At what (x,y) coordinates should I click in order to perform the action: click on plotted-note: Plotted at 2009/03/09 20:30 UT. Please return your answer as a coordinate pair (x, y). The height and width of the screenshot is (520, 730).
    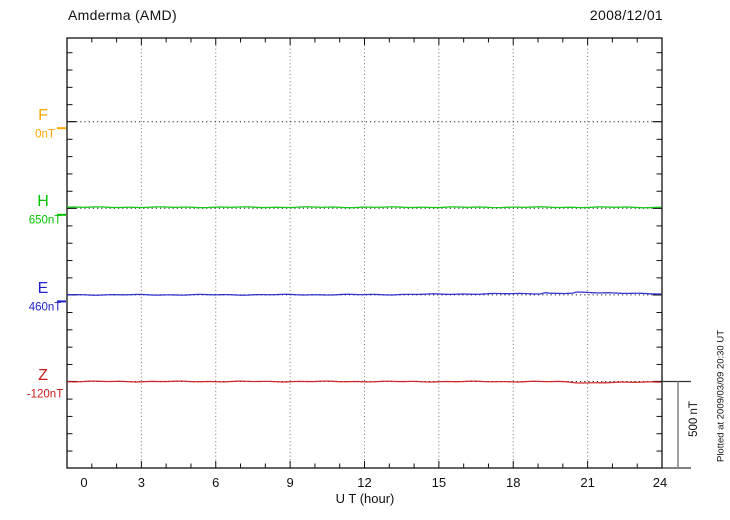
    Looking at the image, I should click on (721, 396).